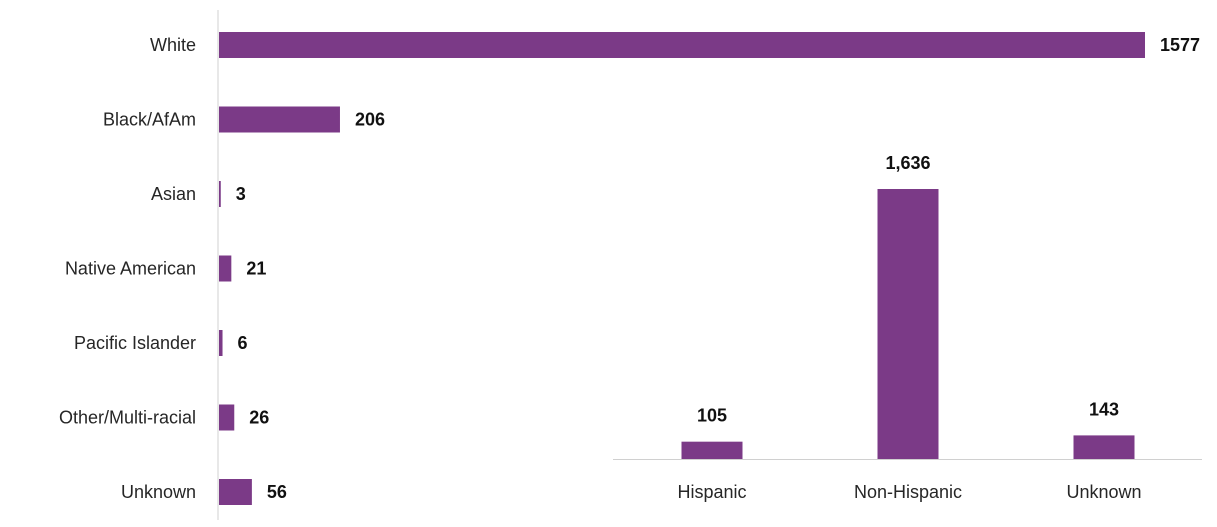 This screenshot has height=527, width=1217. What do you see at coordinates (1104, 447) in the screenshot?
I see `ethnicity-bar-unknown` at bounding box center [1104, 447].